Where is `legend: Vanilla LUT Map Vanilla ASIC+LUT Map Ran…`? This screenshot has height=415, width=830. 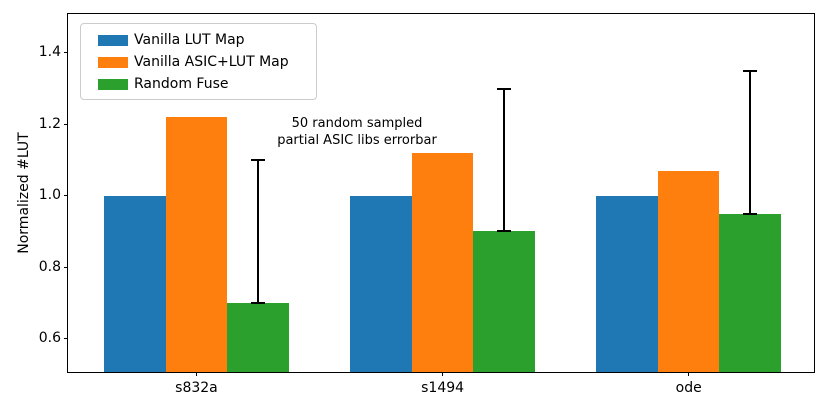 legend: Vanilla LUT Map Vanilla ASIC+LUT Map Ran… is located at coordinates (198, 61).